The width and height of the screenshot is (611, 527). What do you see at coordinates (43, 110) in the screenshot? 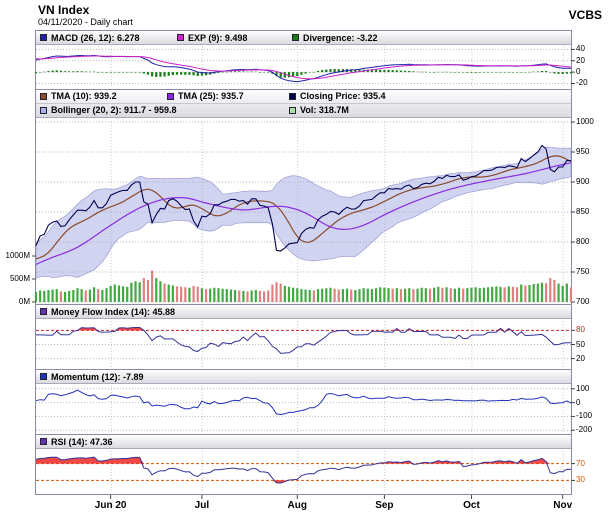
I see `bollinger-swatch-icon` at bounding box center [43, 110].